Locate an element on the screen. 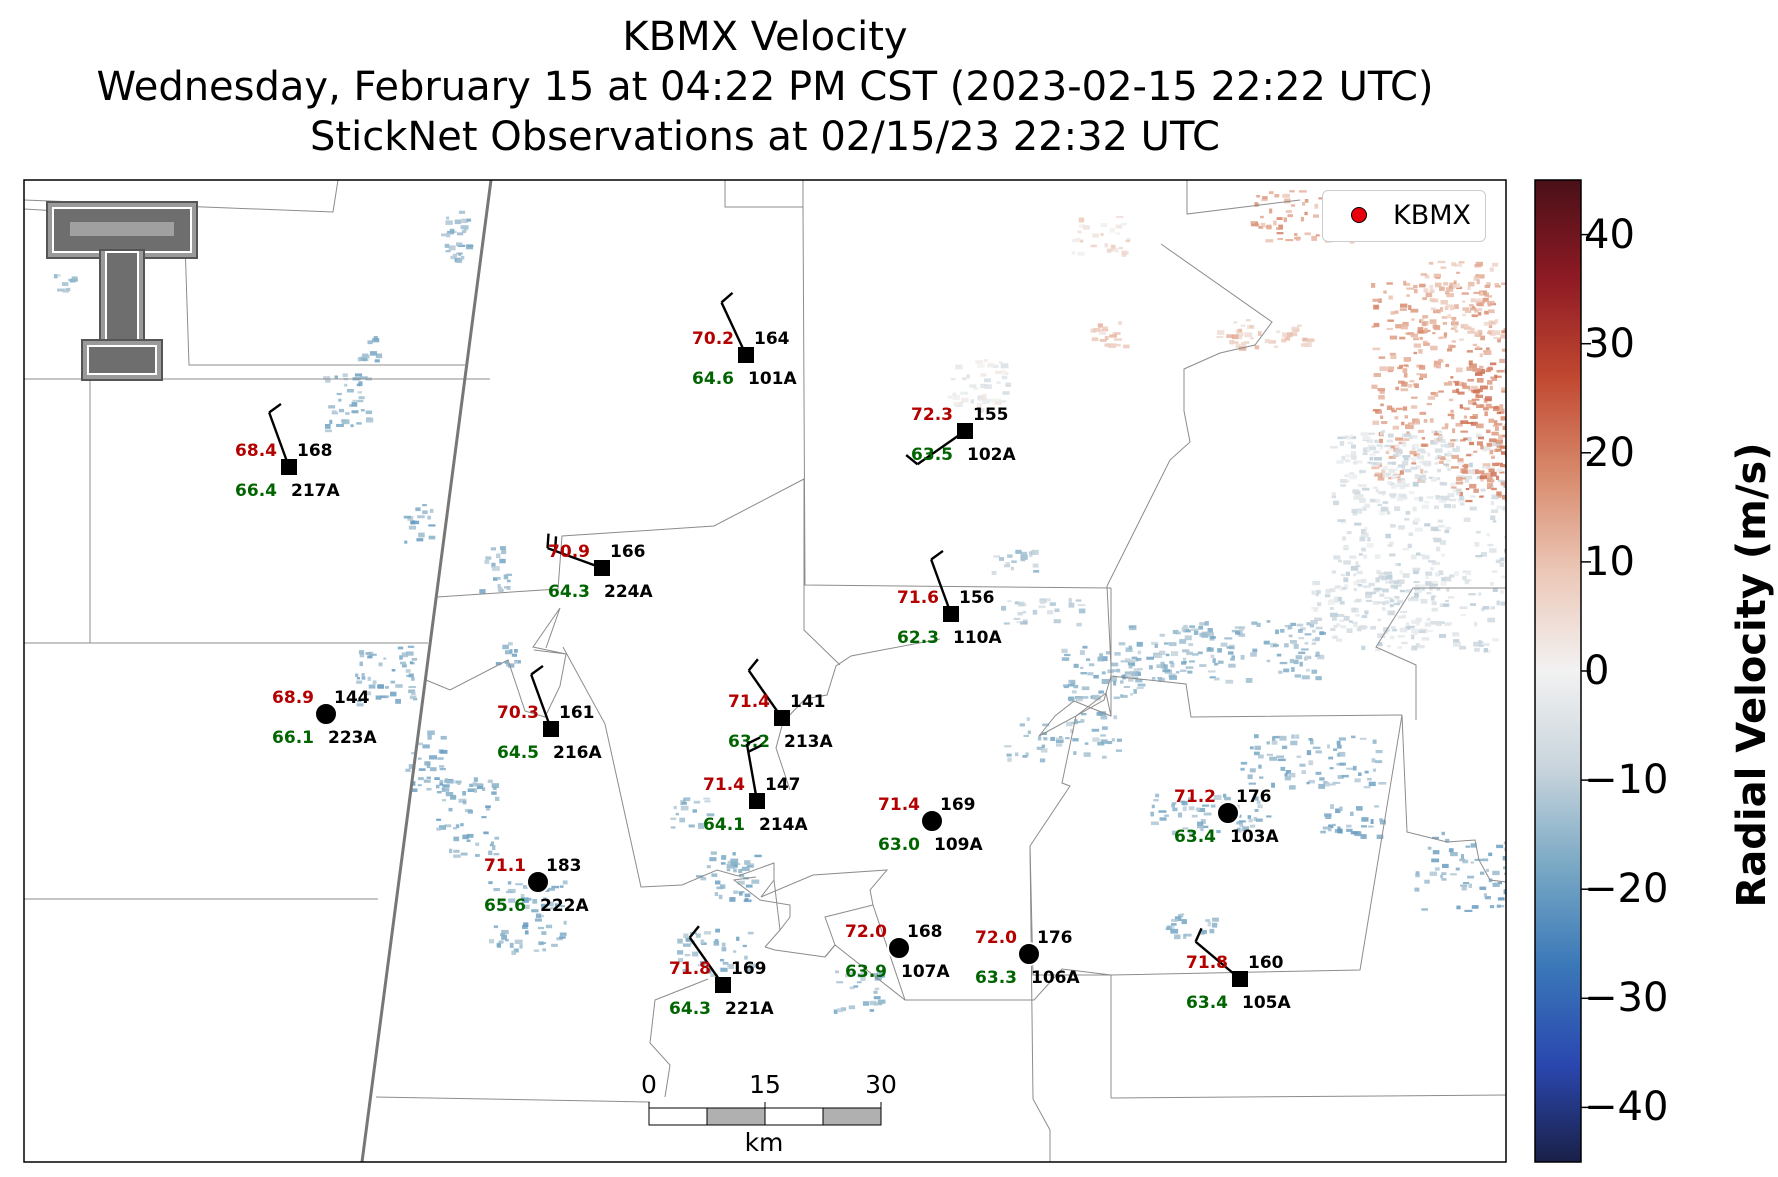 The image size is (1778, 1177). colorbar-tick-label-0: 0 is located at coordinates (1597, 671).